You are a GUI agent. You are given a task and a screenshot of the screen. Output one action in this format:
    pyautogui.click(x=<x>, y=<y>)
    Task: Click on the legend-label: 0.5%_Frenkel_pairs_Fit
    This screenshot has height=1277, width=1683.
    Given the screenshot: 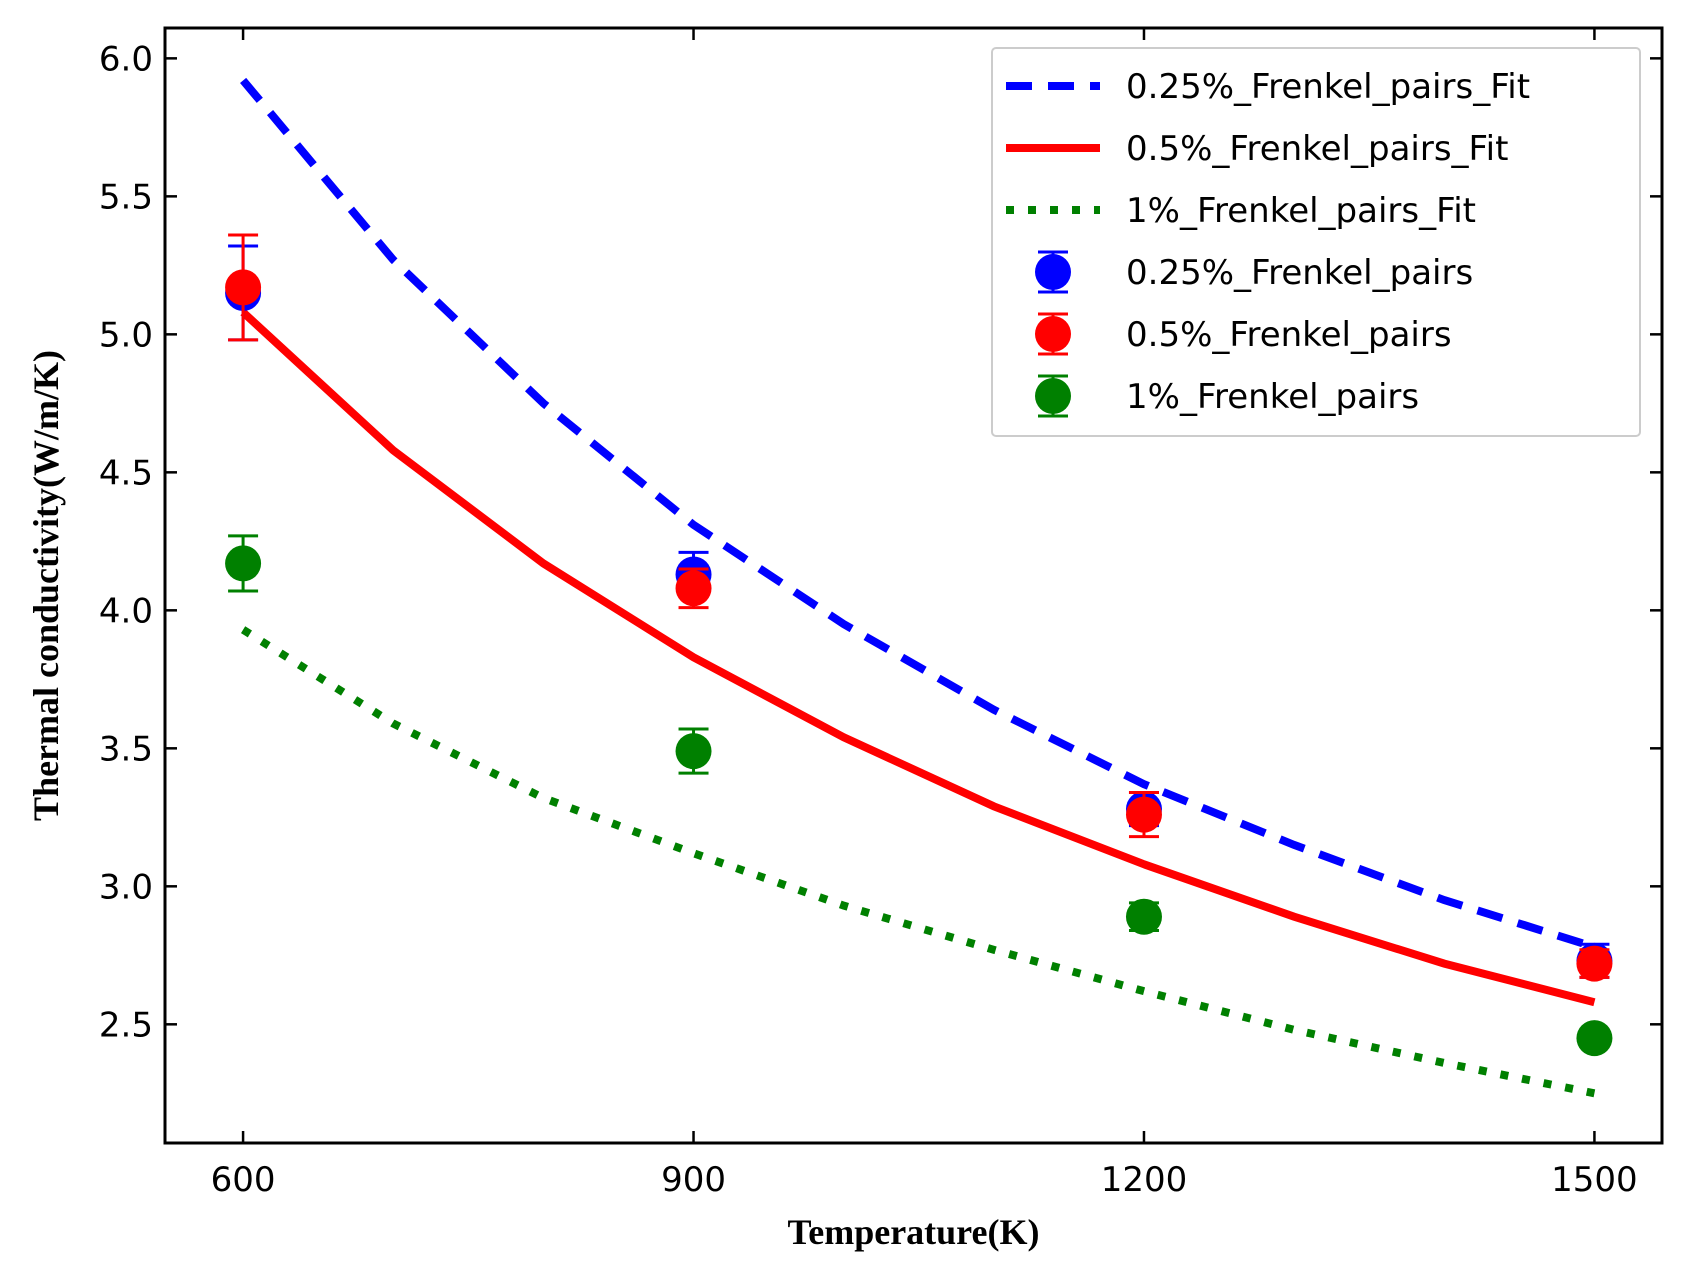 What is the action you would take?
    pyautogui.click(x=1317, y=149)
    